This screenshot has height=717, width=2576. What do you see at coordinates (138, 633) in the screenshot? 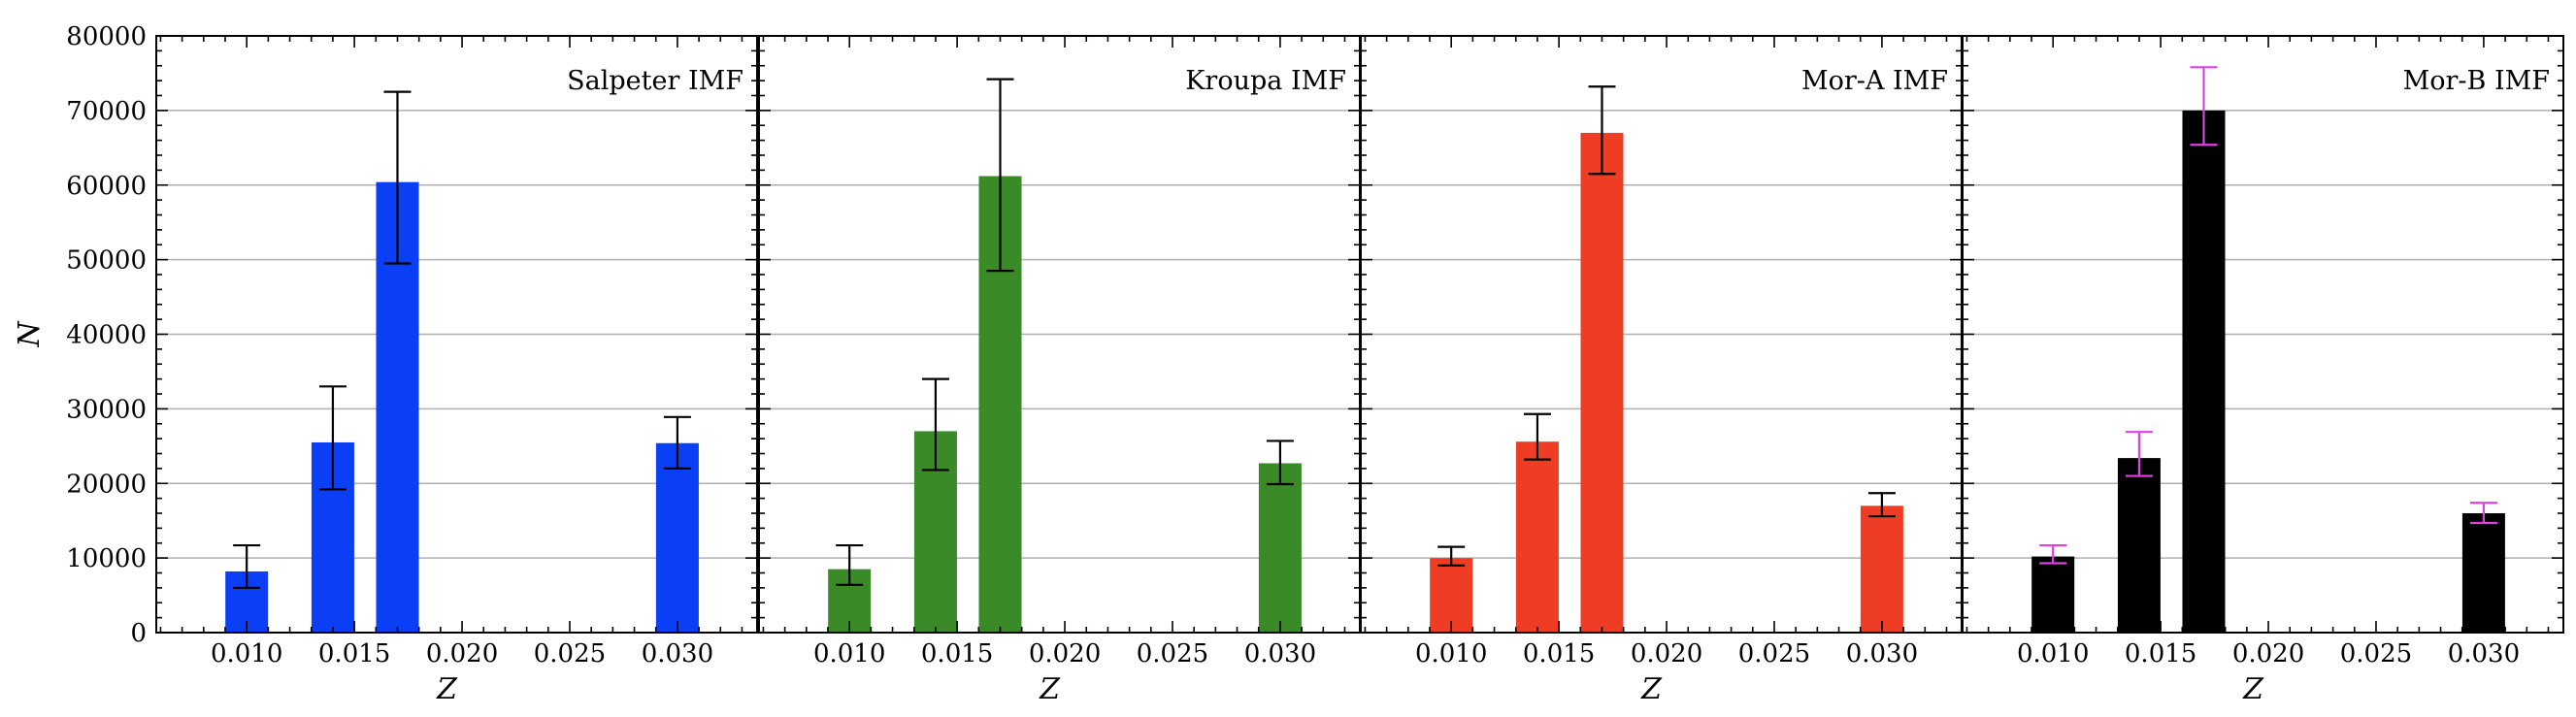
I see `y-tick-label: 0` at bounding box center [138, 633].